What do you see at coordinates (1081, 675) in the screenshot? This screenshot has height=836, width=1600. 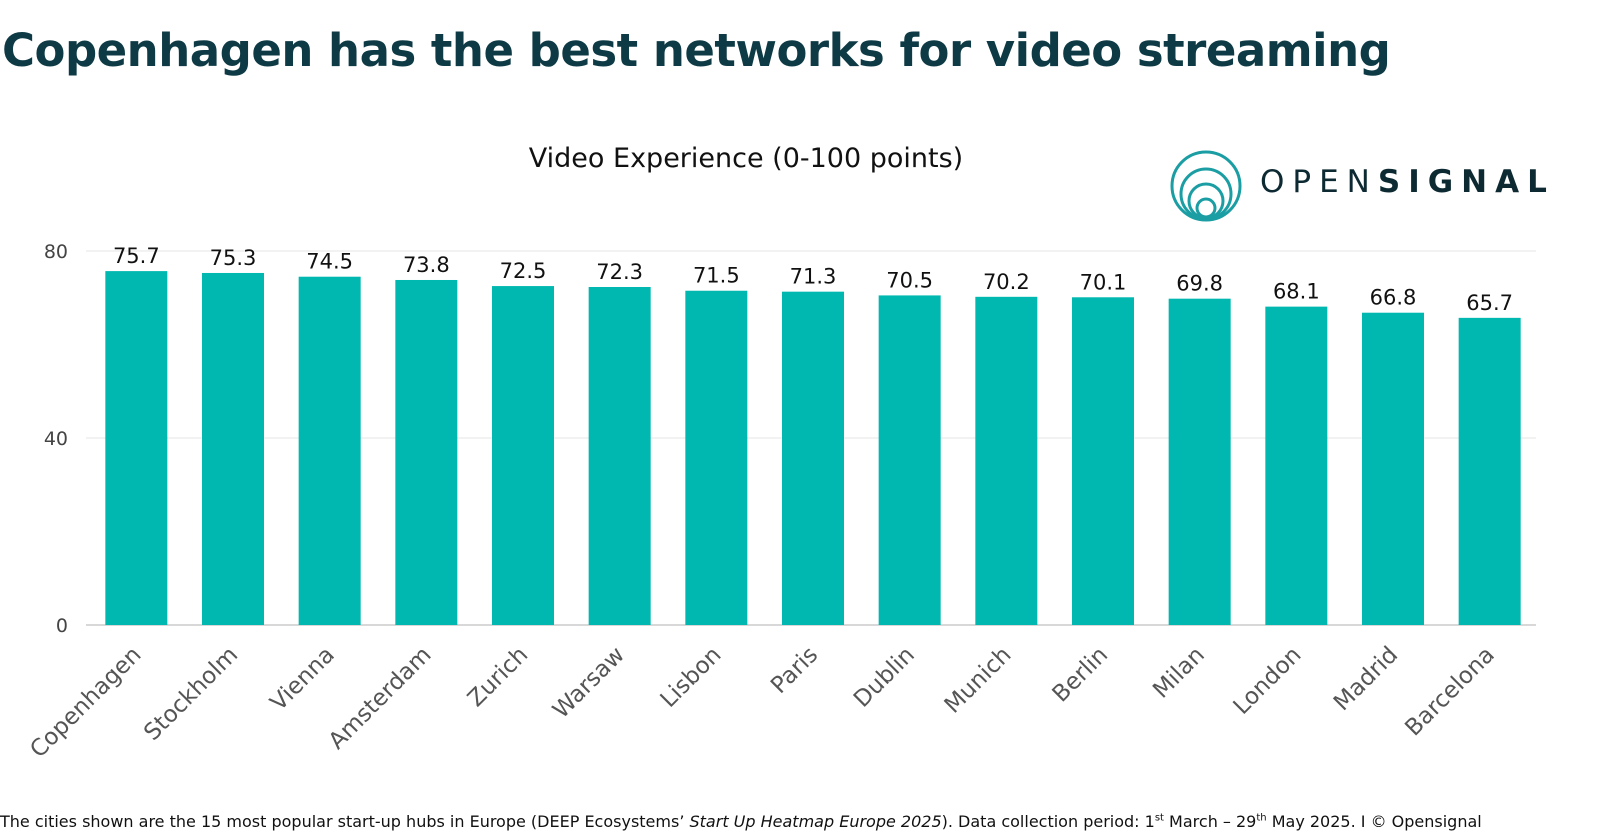 I see `x-tick-label: Berlin` at bounding box center [1081, 675].